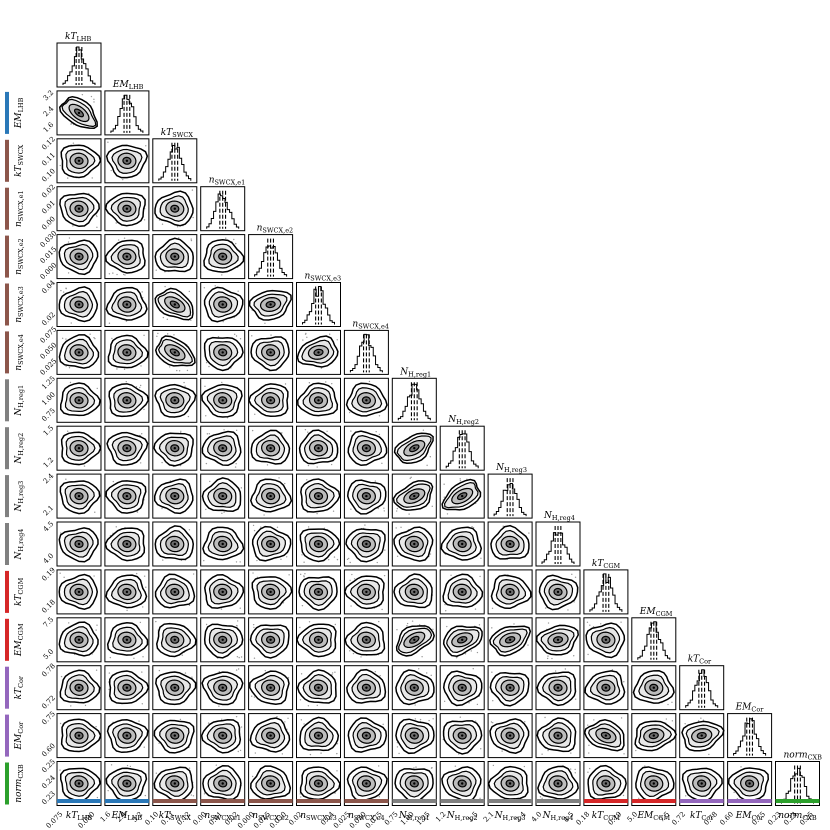  What do you see at coordinates (510, 640) in the screenshot?
I see `contour-panel-n-h-reg3-vs-em-cgm` at bounding box center [510, 640].